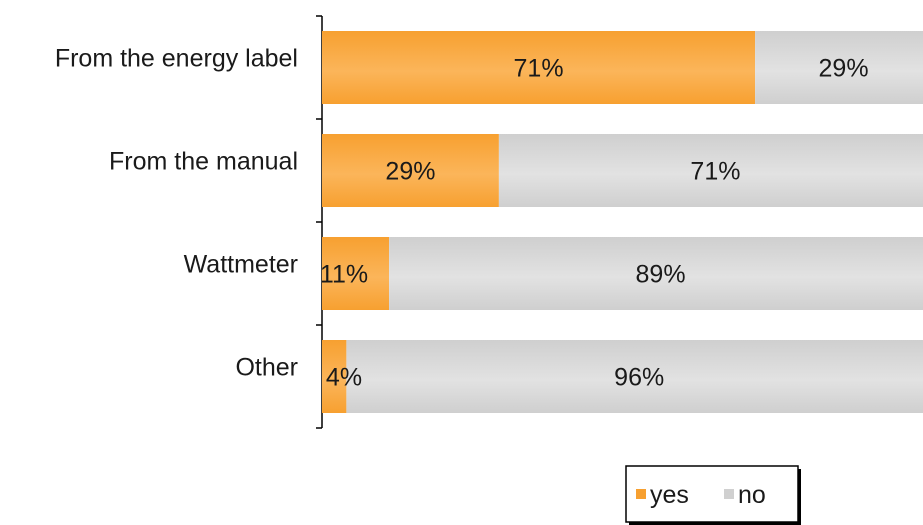 The width and height of the screenshot is (923, 525). I want to click on value-label-yes-4: 4%, so click(344, 378).